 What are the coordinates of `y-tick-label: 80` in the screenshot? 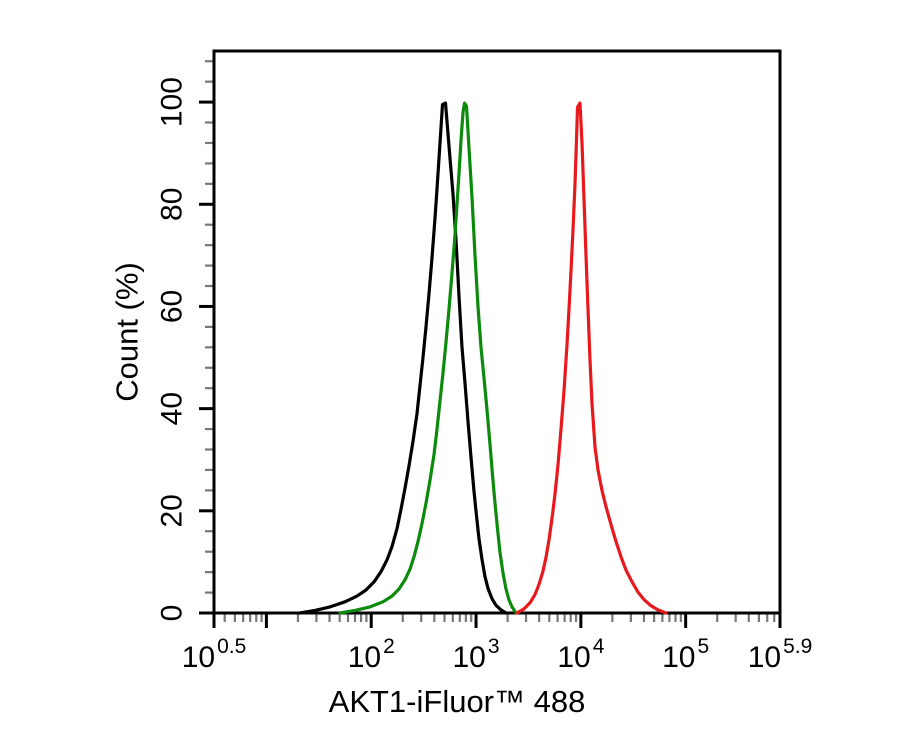 It's located at (172, 204).